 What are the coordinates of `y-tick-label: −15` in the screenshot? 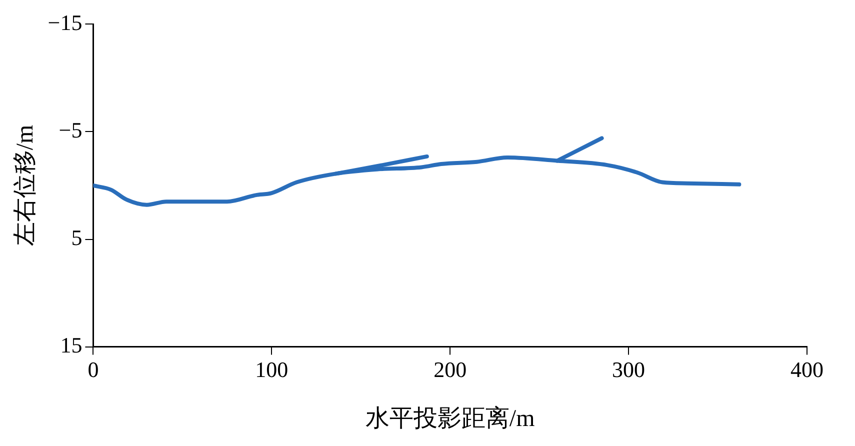 It's located at (65, 22).